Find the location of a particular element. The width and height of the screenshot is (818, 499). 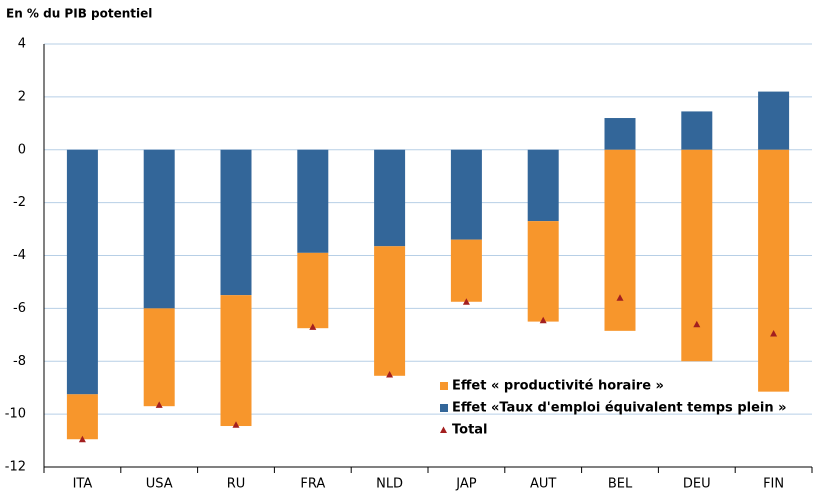

legend-label: Total is located at coordinates (470, 430).